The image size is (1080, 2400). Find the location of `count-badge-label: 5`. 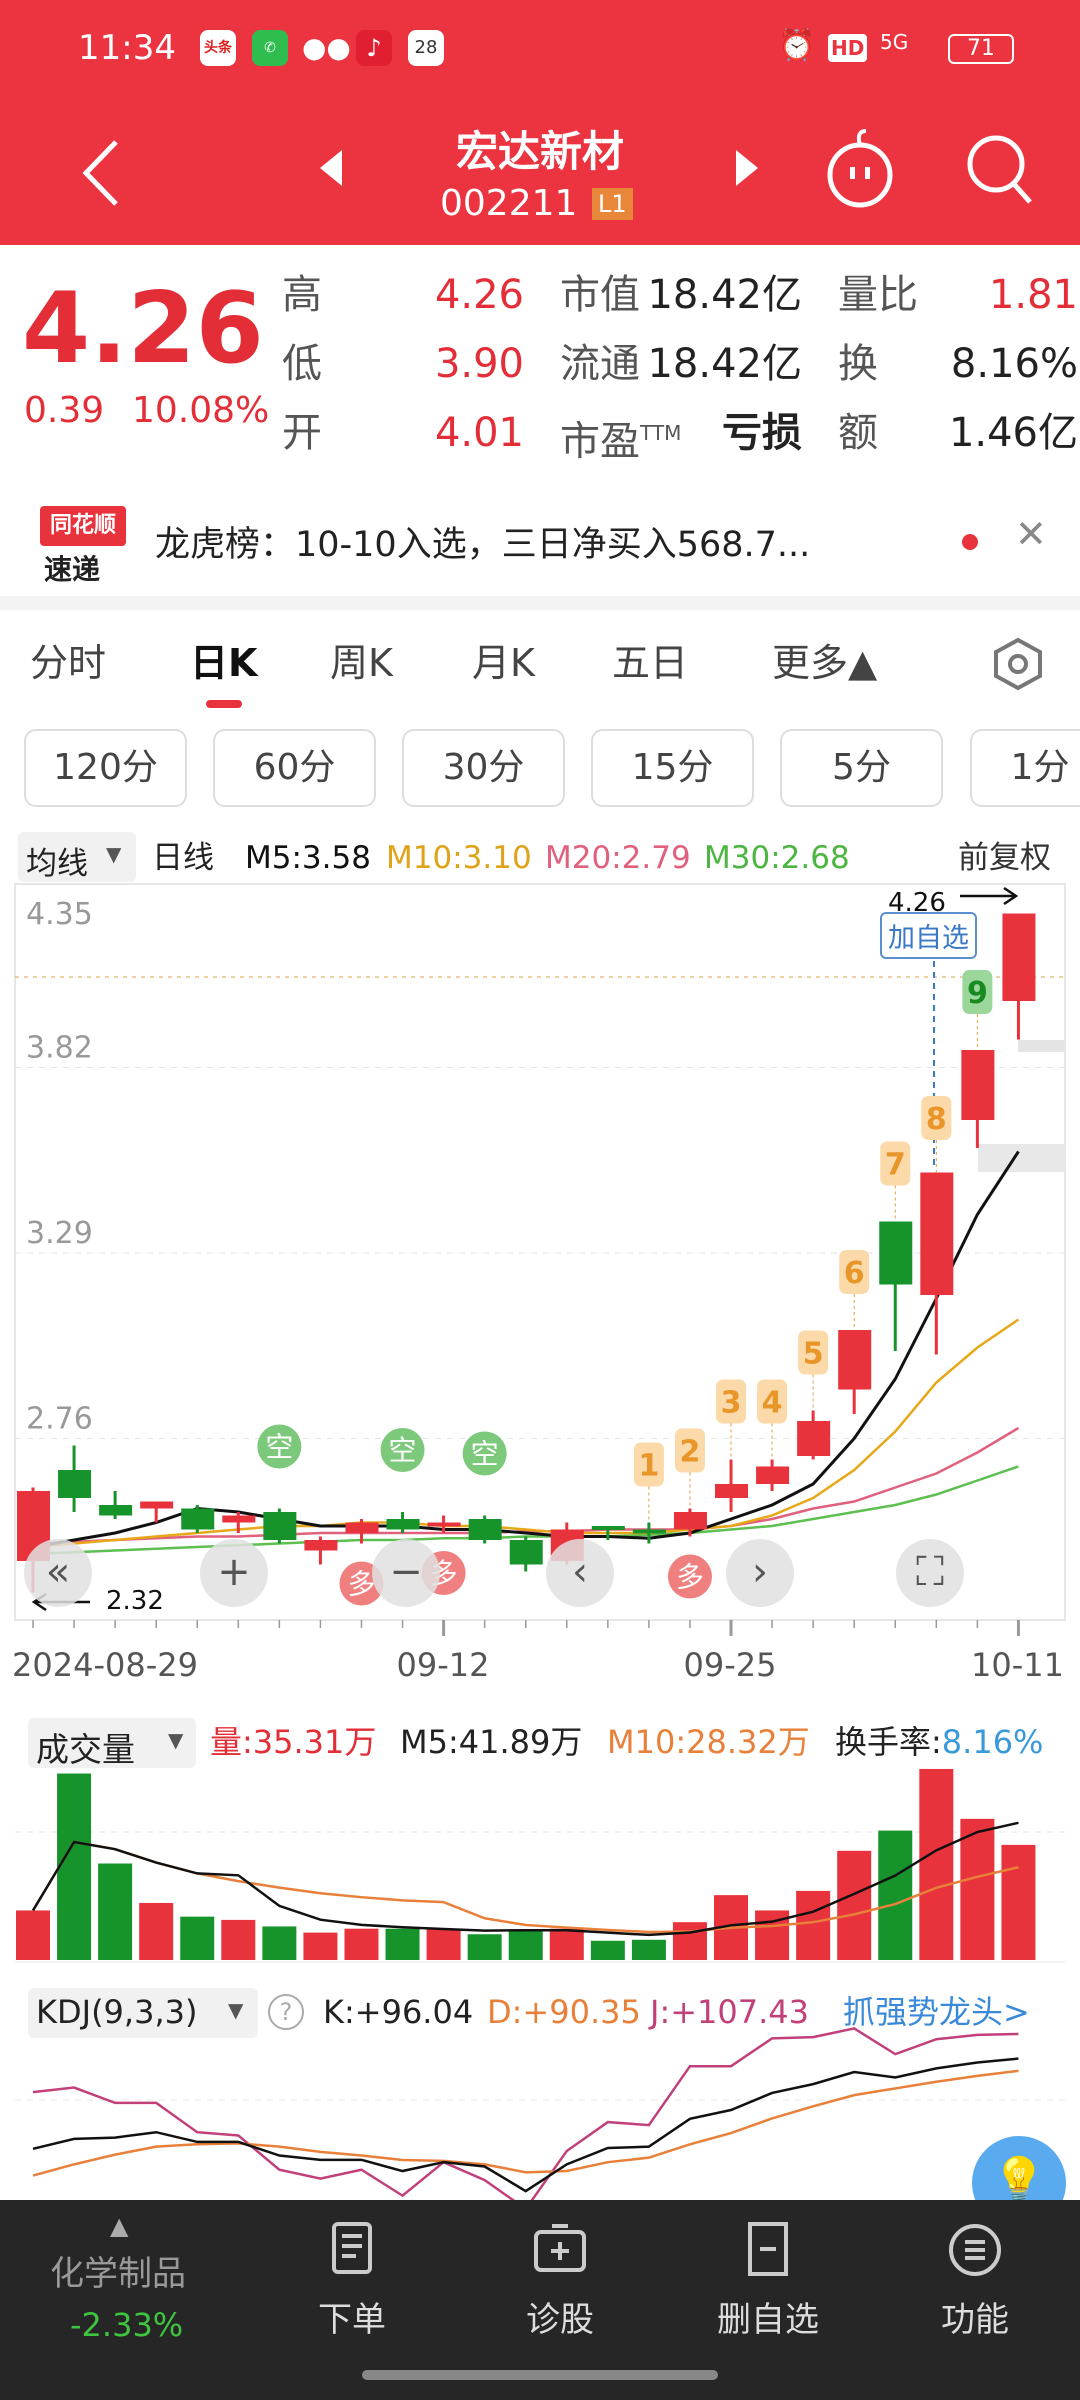

count-badge-label: 5 is located at coordinates (813, 1354).